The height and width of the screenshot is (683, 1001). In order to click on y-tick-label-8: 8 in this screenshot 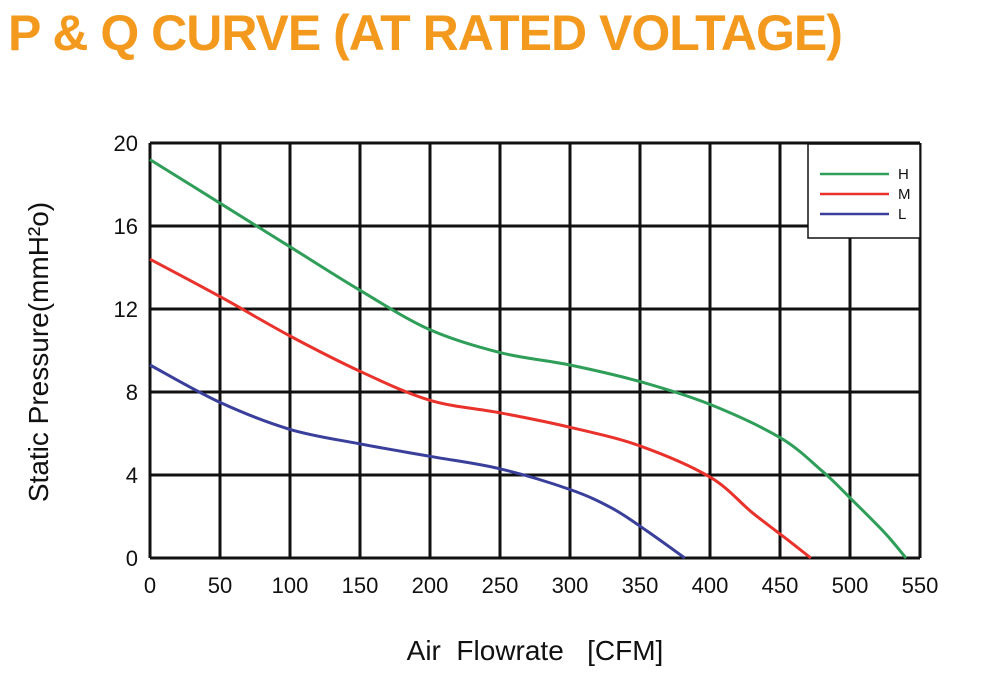, I will do `click(132, 392)`.